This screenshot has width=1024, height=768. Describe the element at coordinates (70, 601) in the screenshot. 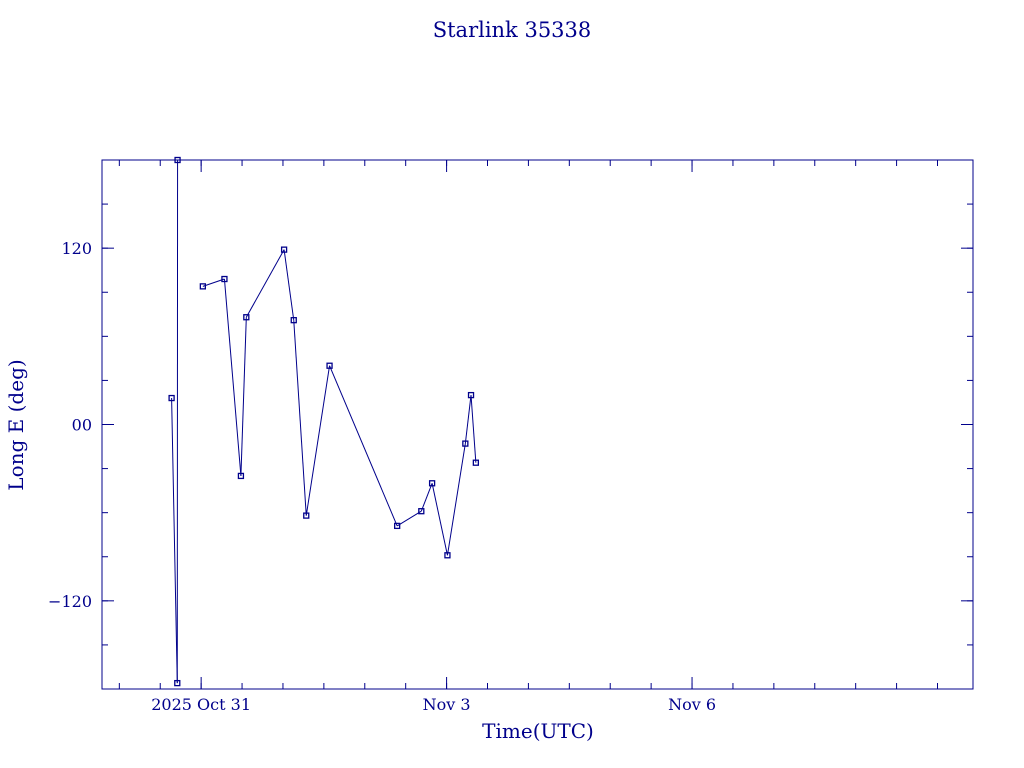

I see `y-tick-label: −120` at that location.